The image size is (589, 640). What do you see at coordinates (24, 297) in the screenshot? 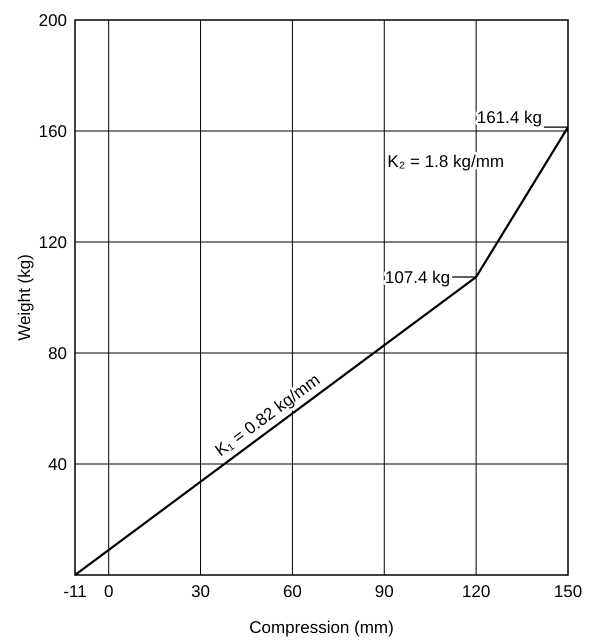
I see `y-axis-title: Weight (kg)` at bounding box center [24, 297].